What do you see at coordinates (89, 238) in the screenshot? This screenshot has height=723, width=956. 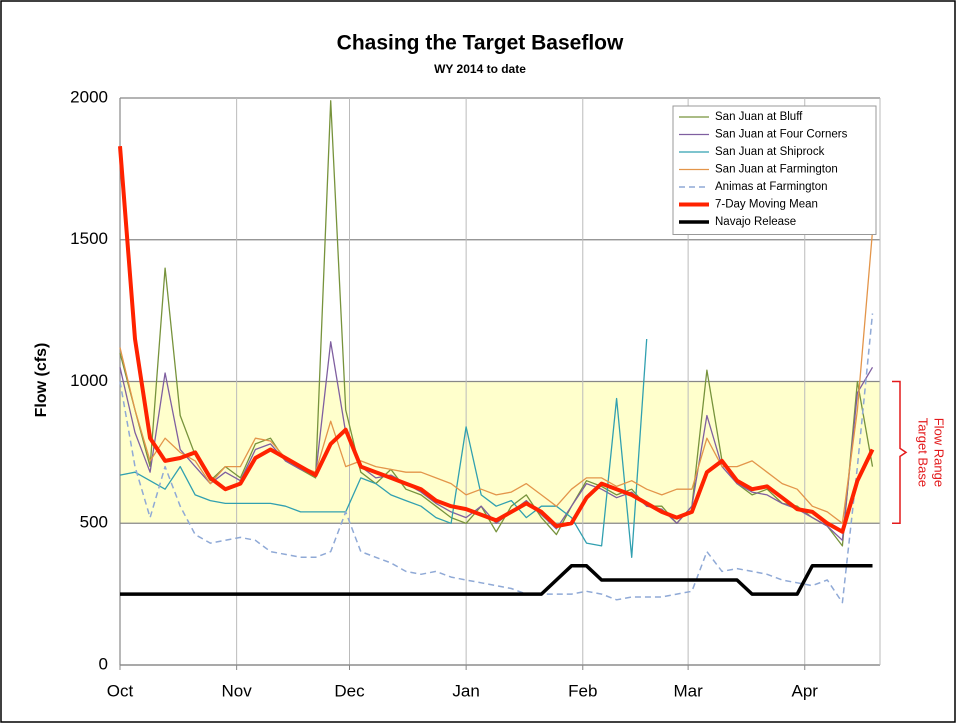 I see `y-tick-label: 1500` at bounding box center [89, 238].